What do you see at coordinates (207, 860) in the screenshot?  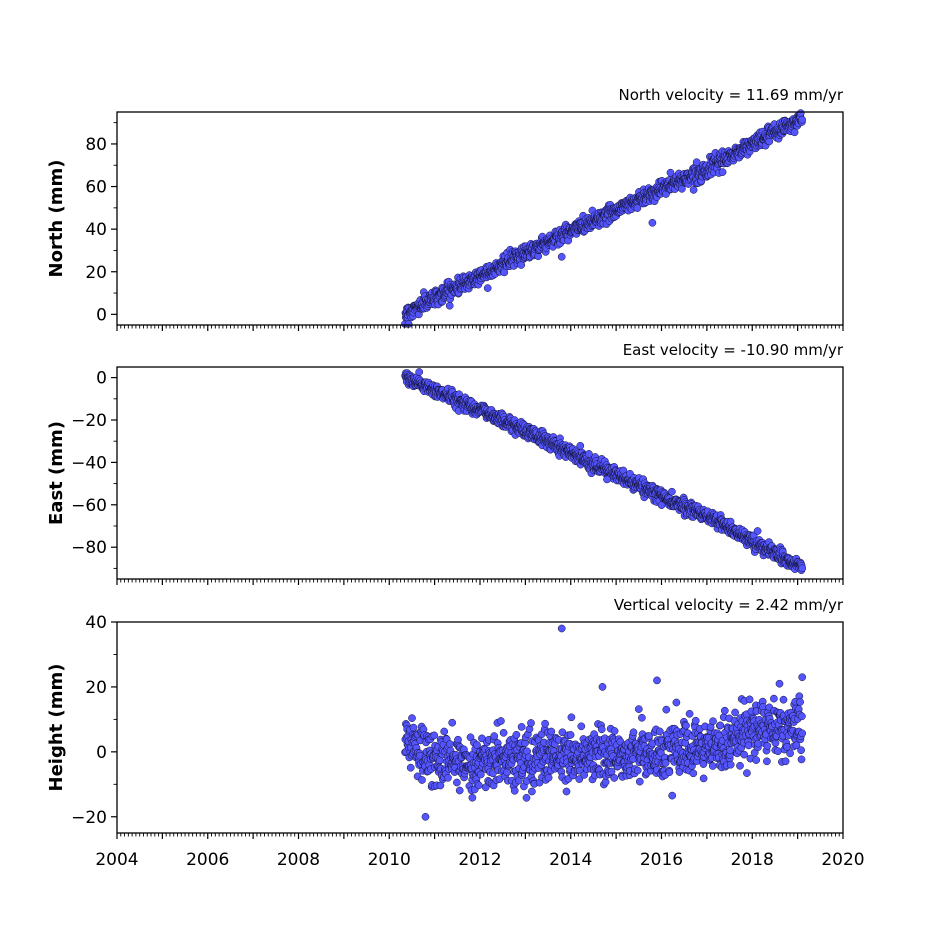 I see `x-tick-label: 2006` at bounding box center [207, 860].